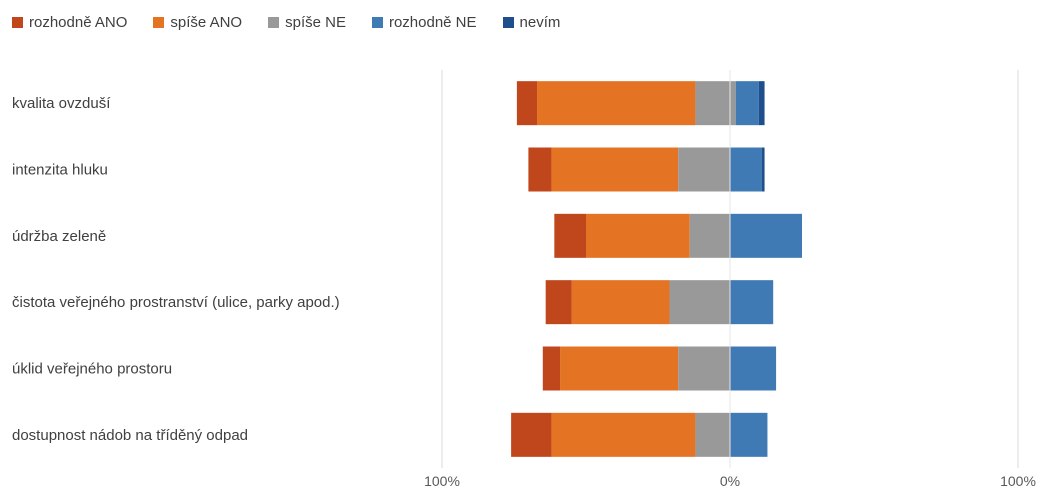 The image size is (1040, 491). I want to click on legend-item: rozhodně ANO, so click(69, 22).